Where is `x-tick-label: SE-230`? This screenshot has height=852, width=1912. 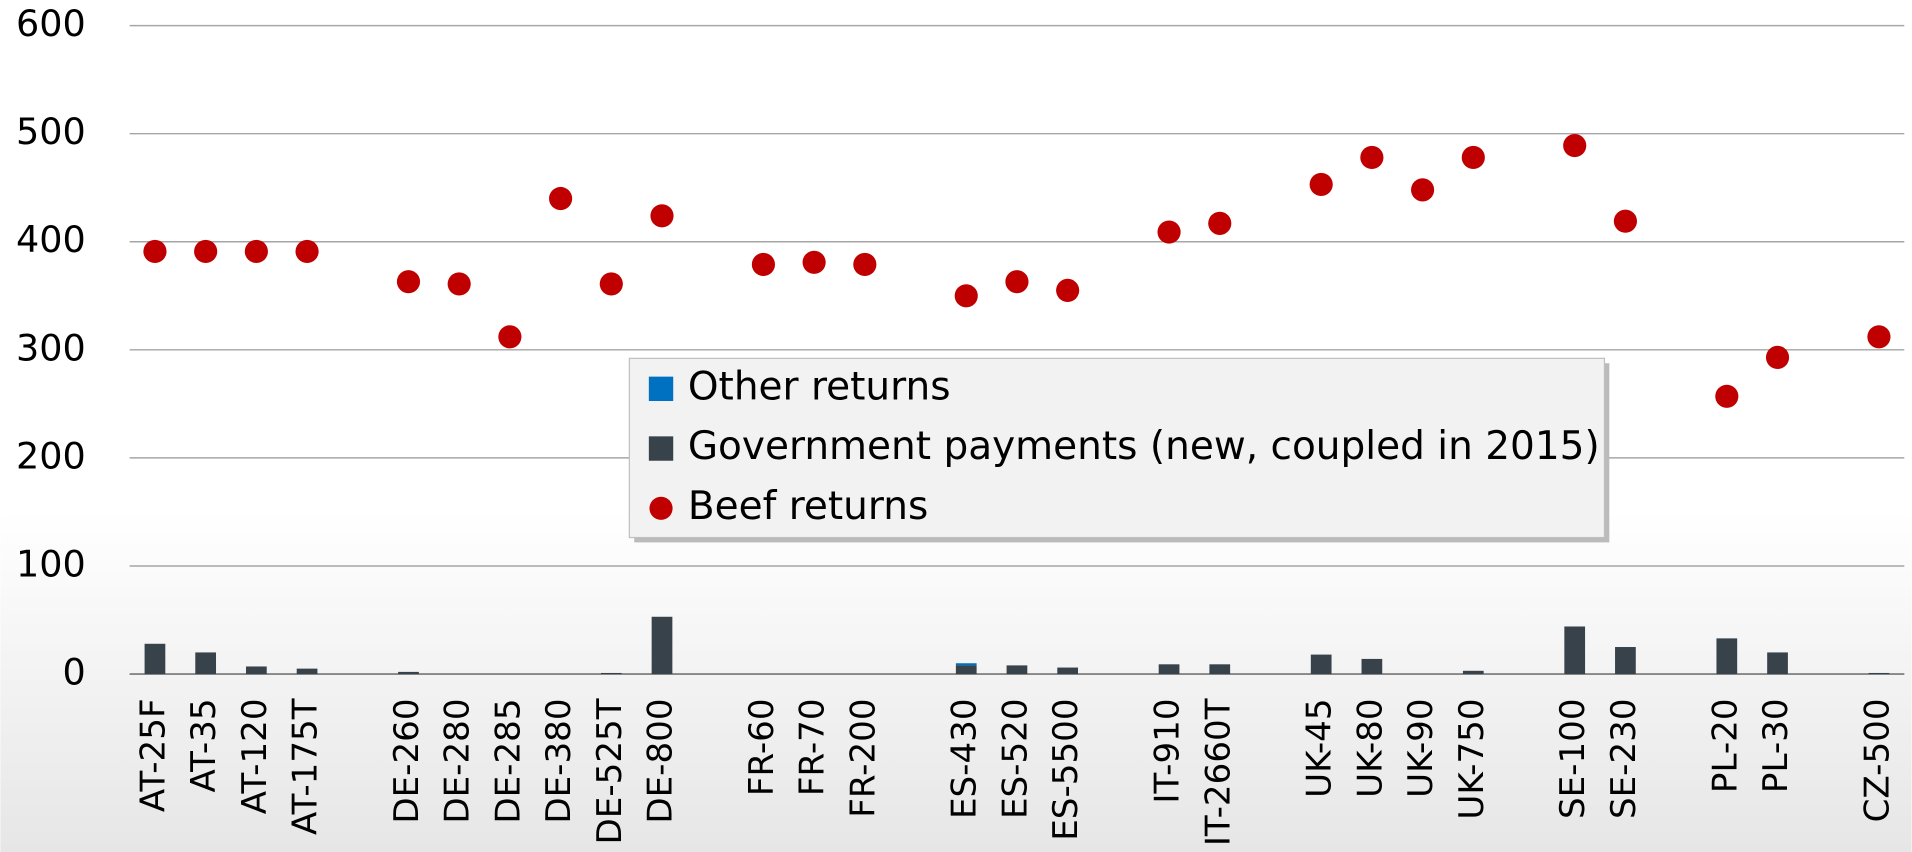
x-tick-label: SE-230 is located at coordinates (1624, 758).